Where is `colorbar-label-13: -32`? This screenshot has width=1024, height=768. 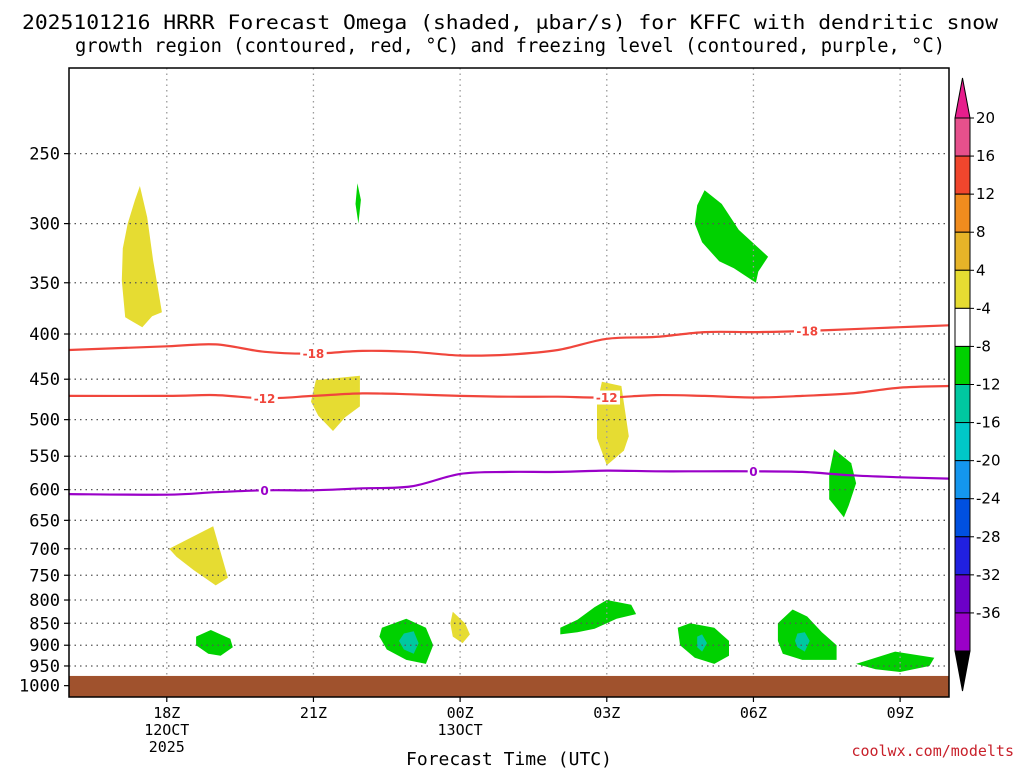 colorbar-label-13: -32 is located at coordinates (988, 575).